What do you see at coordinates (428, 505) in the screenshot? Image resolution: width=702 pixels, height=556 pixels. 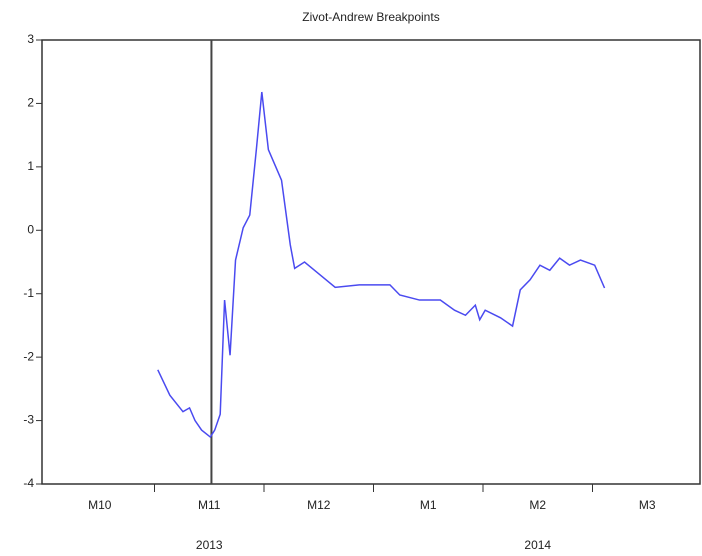 I see `x-tick-label: M1` at bounding box center [428, 505].